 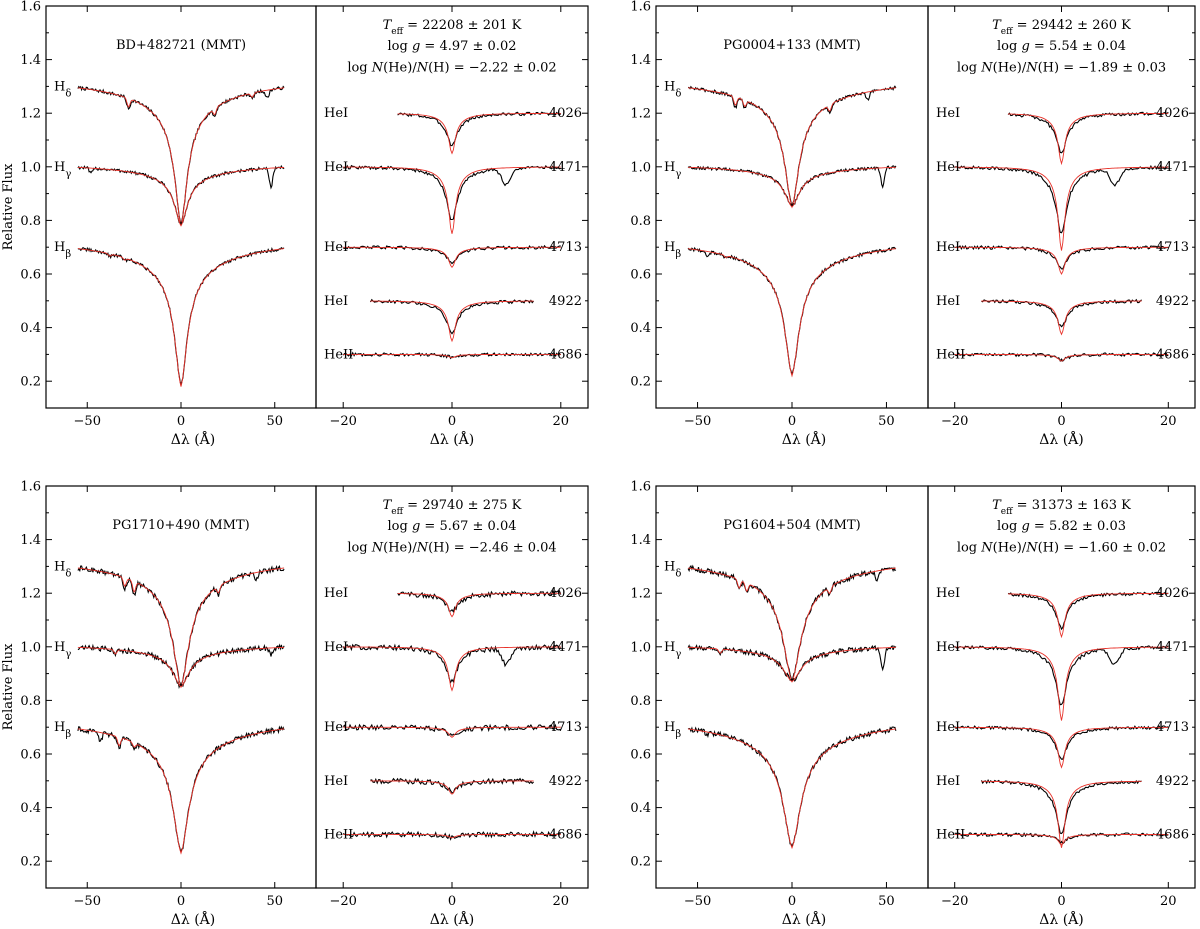 What do you see at coordinates (451, 68) in the screenshot?
I see `fit-parameter: log N(He)/N(H) = −2.22 ± 0.02` at bounding box center [451, 68].